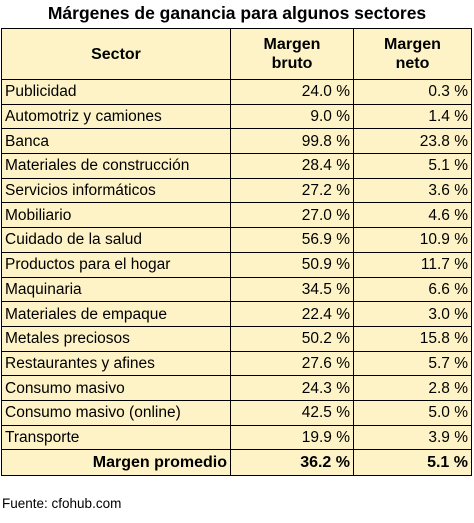 This screenshot has height=523, width=474. I want to click on table-row: Metales preciosos 50.2 % 15.8 %, so click(236, 338).